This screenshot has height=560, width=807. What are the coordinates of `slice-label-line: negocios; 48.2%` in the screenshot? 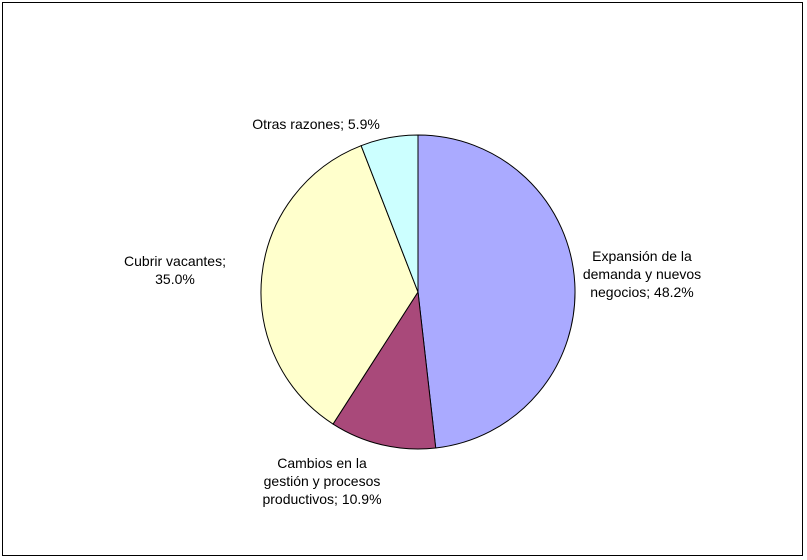 It's located at (642, 292).